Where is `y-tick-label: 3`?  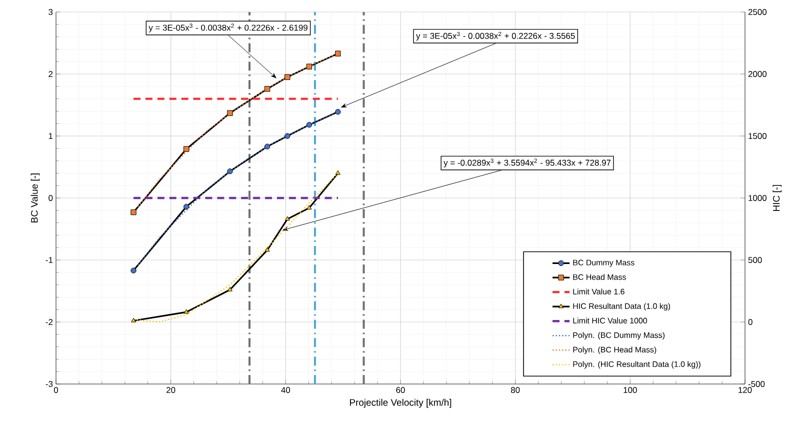 y-tick-label: 3 is located at coordinates (50, 12).